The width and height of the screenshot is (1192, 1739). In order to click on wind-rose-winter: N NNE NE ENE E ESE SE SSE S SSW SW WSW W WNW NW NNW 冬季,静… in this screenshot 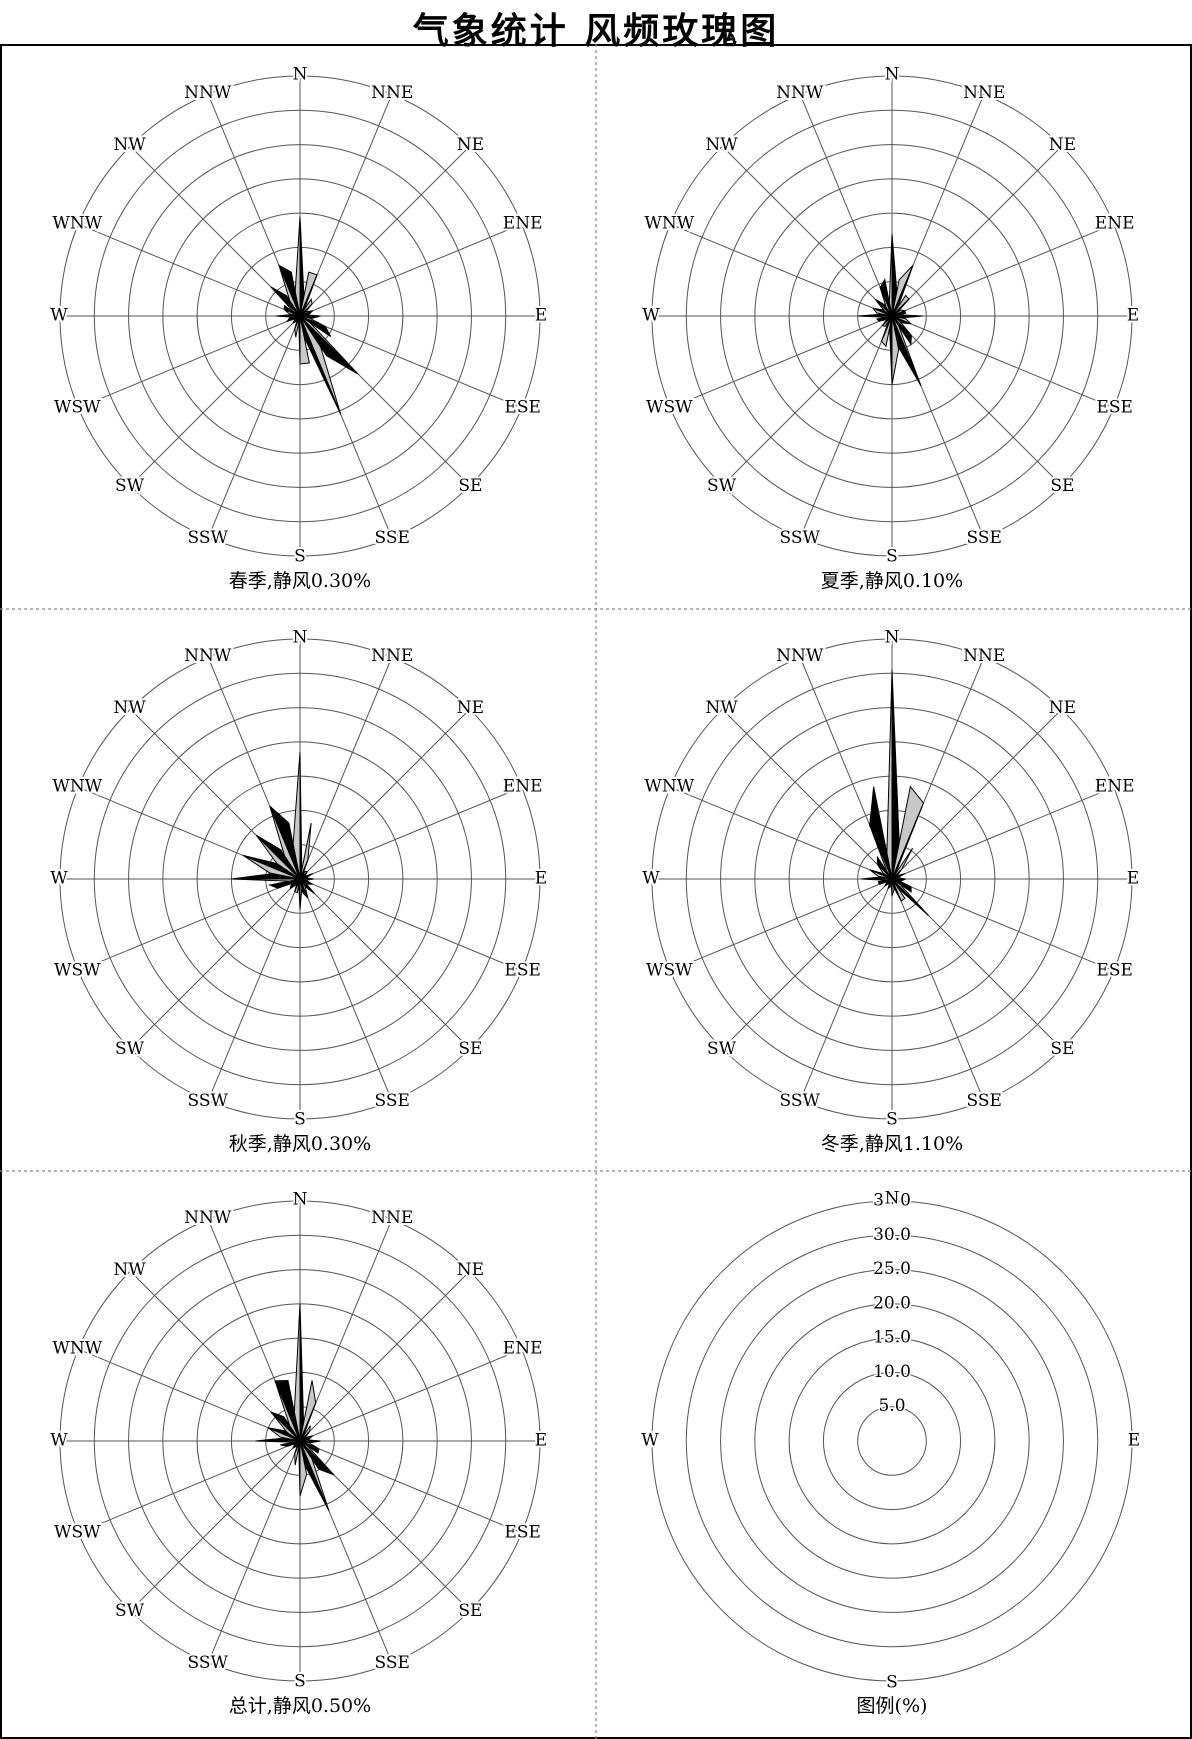, I will do `click(890, 891)`.